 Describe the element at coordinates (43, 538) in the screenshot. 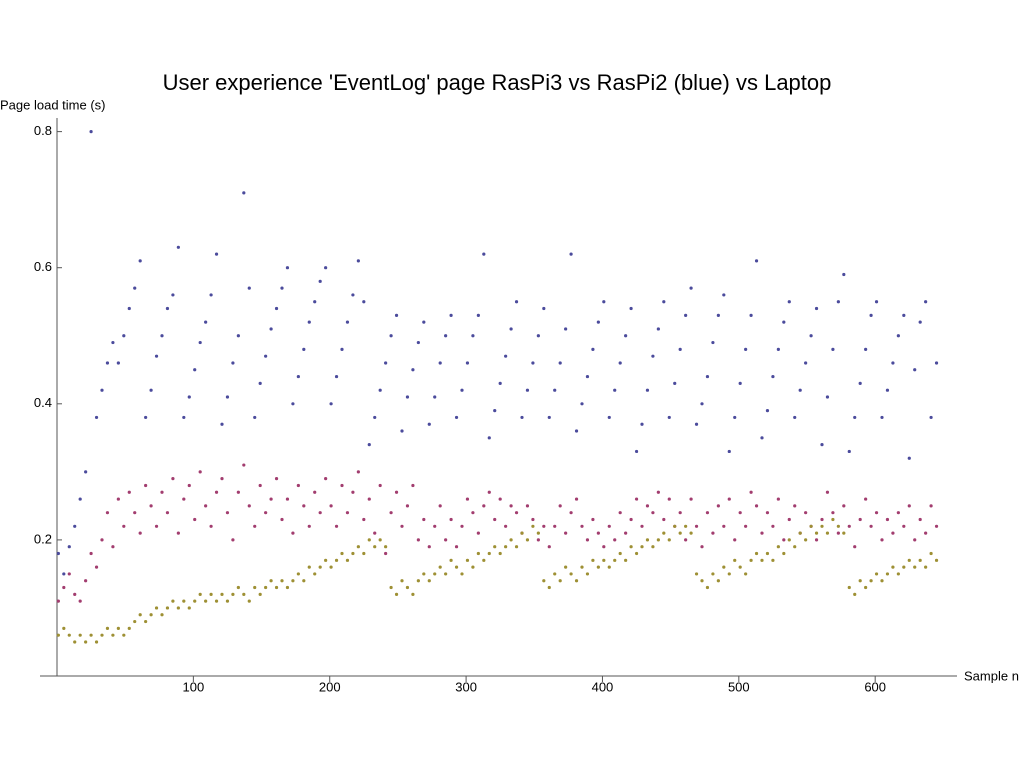

I see `y-tick-label: 0.2` at that location.